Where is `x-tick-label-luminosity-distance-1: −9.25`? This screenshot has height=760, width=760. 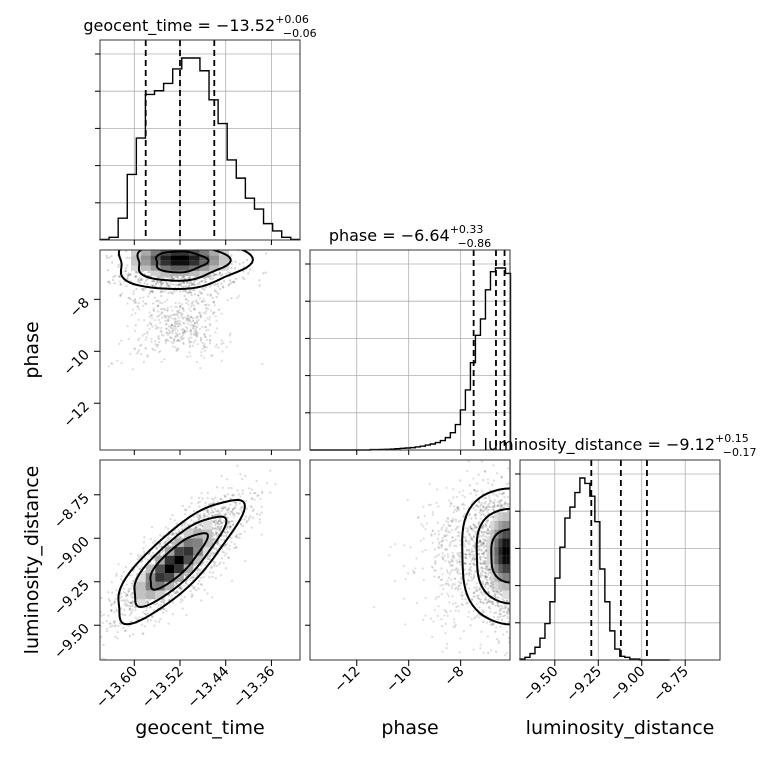
x-tick-label-luminosity-distance-1: −9.25 is located at coordinates (584, 685).